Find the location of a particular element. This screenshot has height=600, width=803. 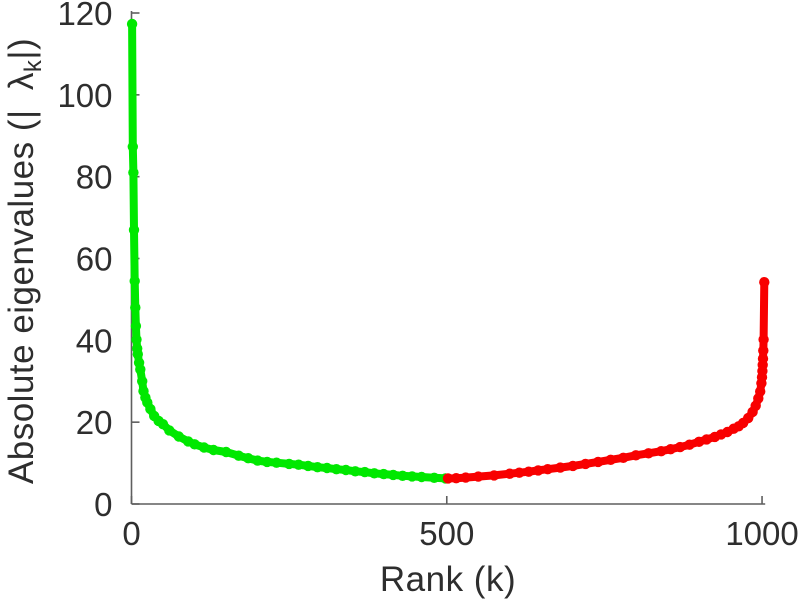

y-tick-label: 40 is located at coordinates (94, 340).